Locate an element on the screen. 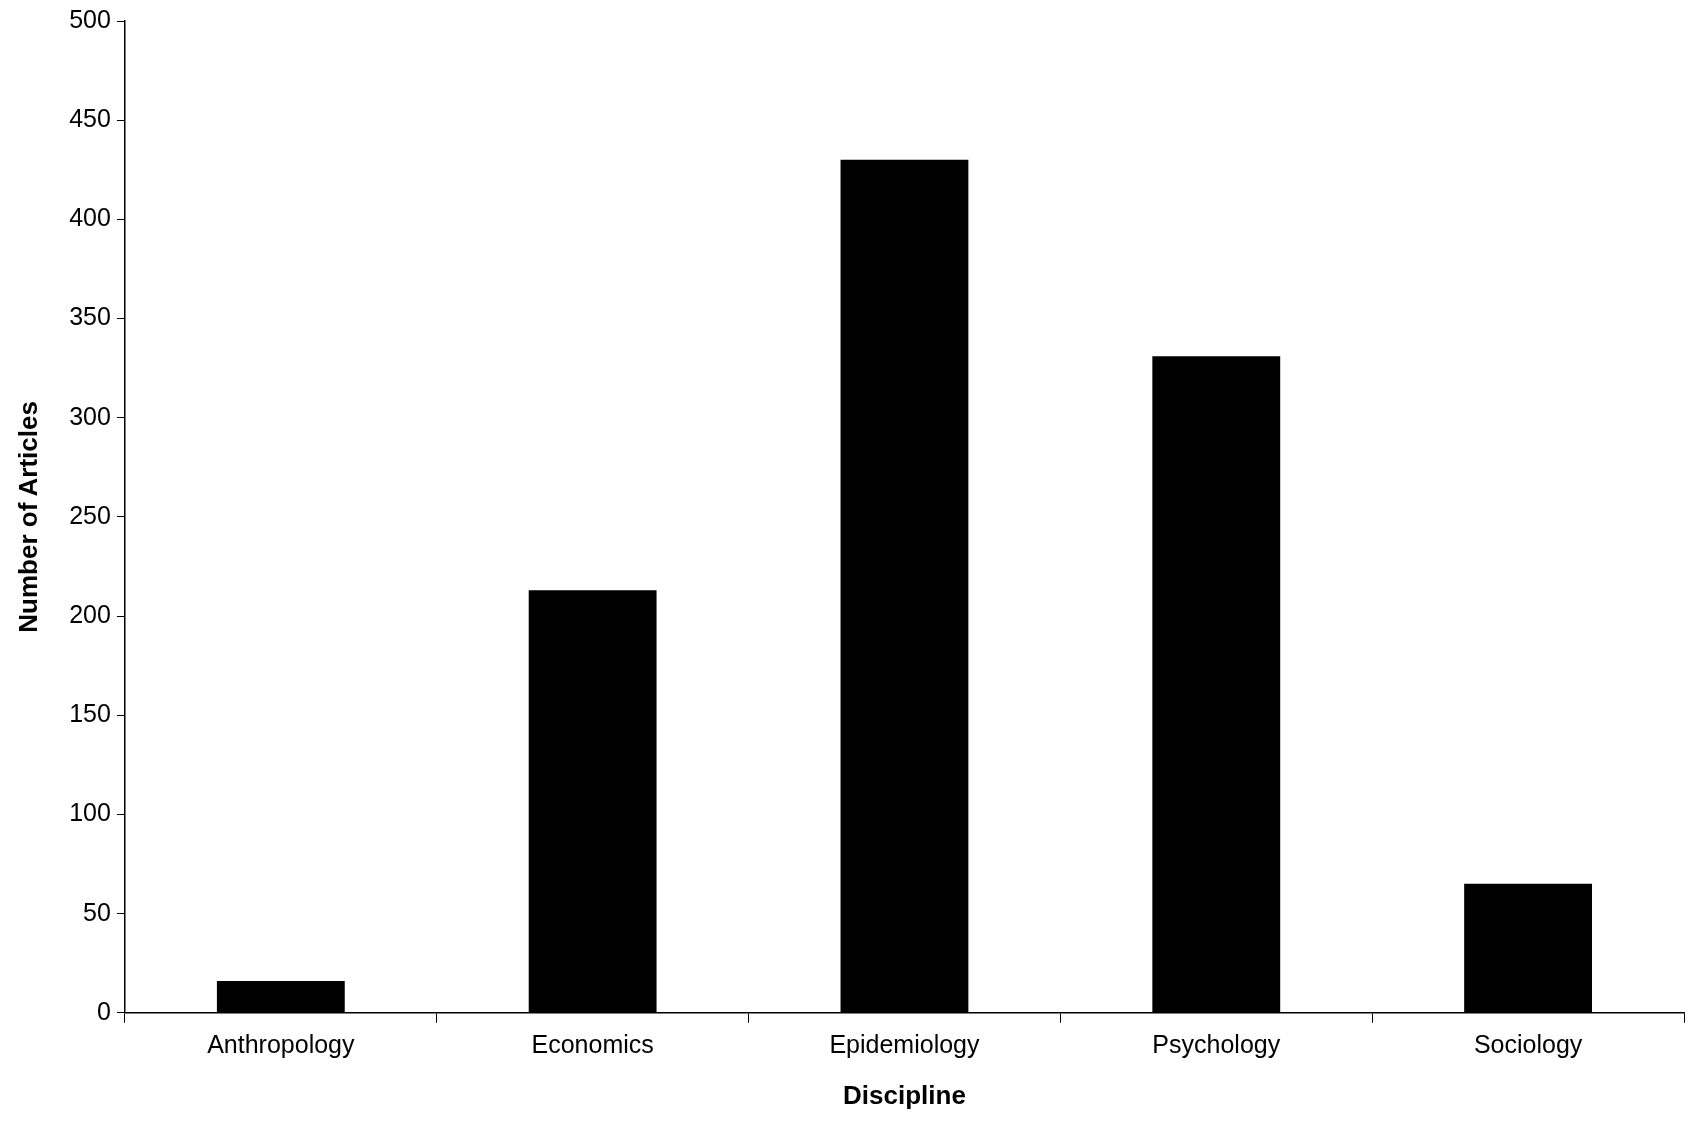  y-axis-title: Number of Articles is located at coordinates (27, 517).